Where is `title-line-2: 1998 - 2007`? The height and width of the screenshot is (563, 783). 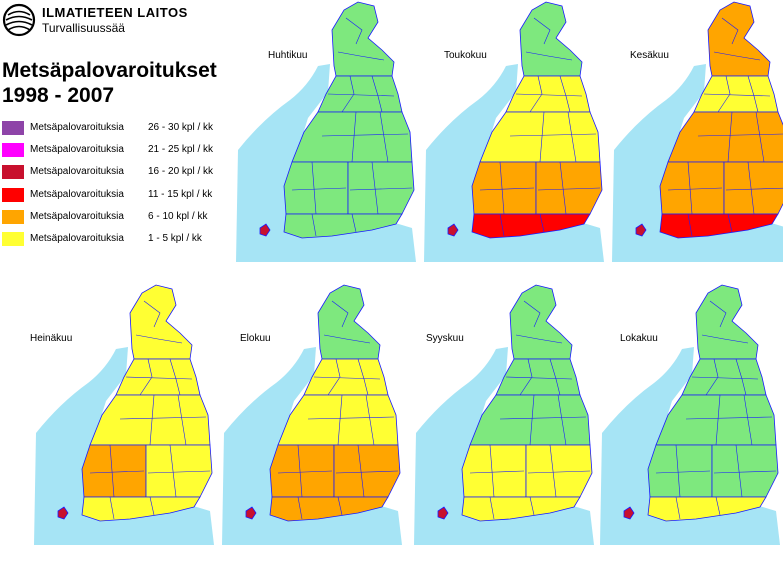 title-line-2: 1998 - 2007 is located at coordinates (58, 95).